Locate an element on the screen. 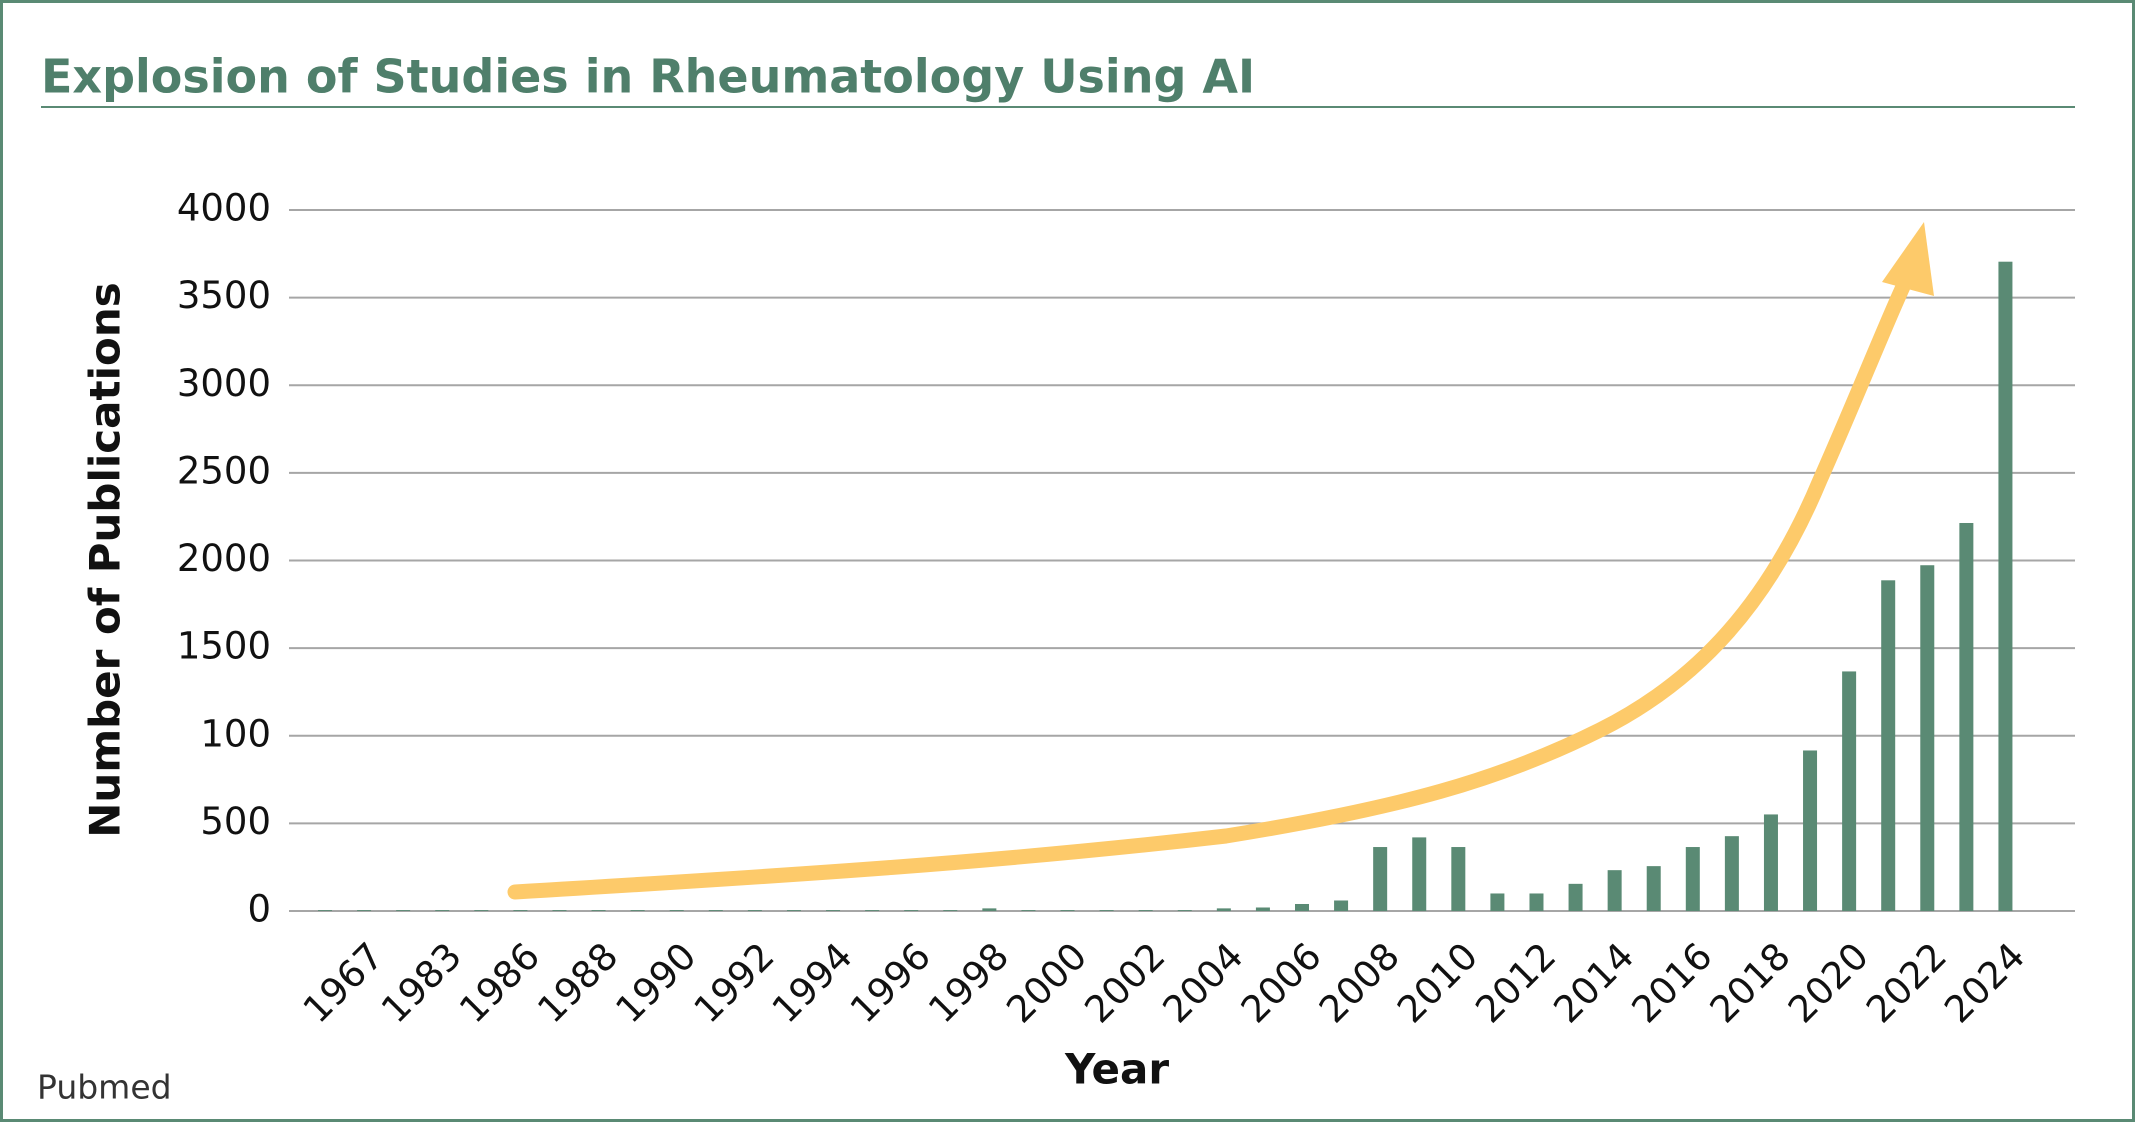 The image size is (2135, 1122). y-tick-label: 500 is located at coordinates (235, 821).